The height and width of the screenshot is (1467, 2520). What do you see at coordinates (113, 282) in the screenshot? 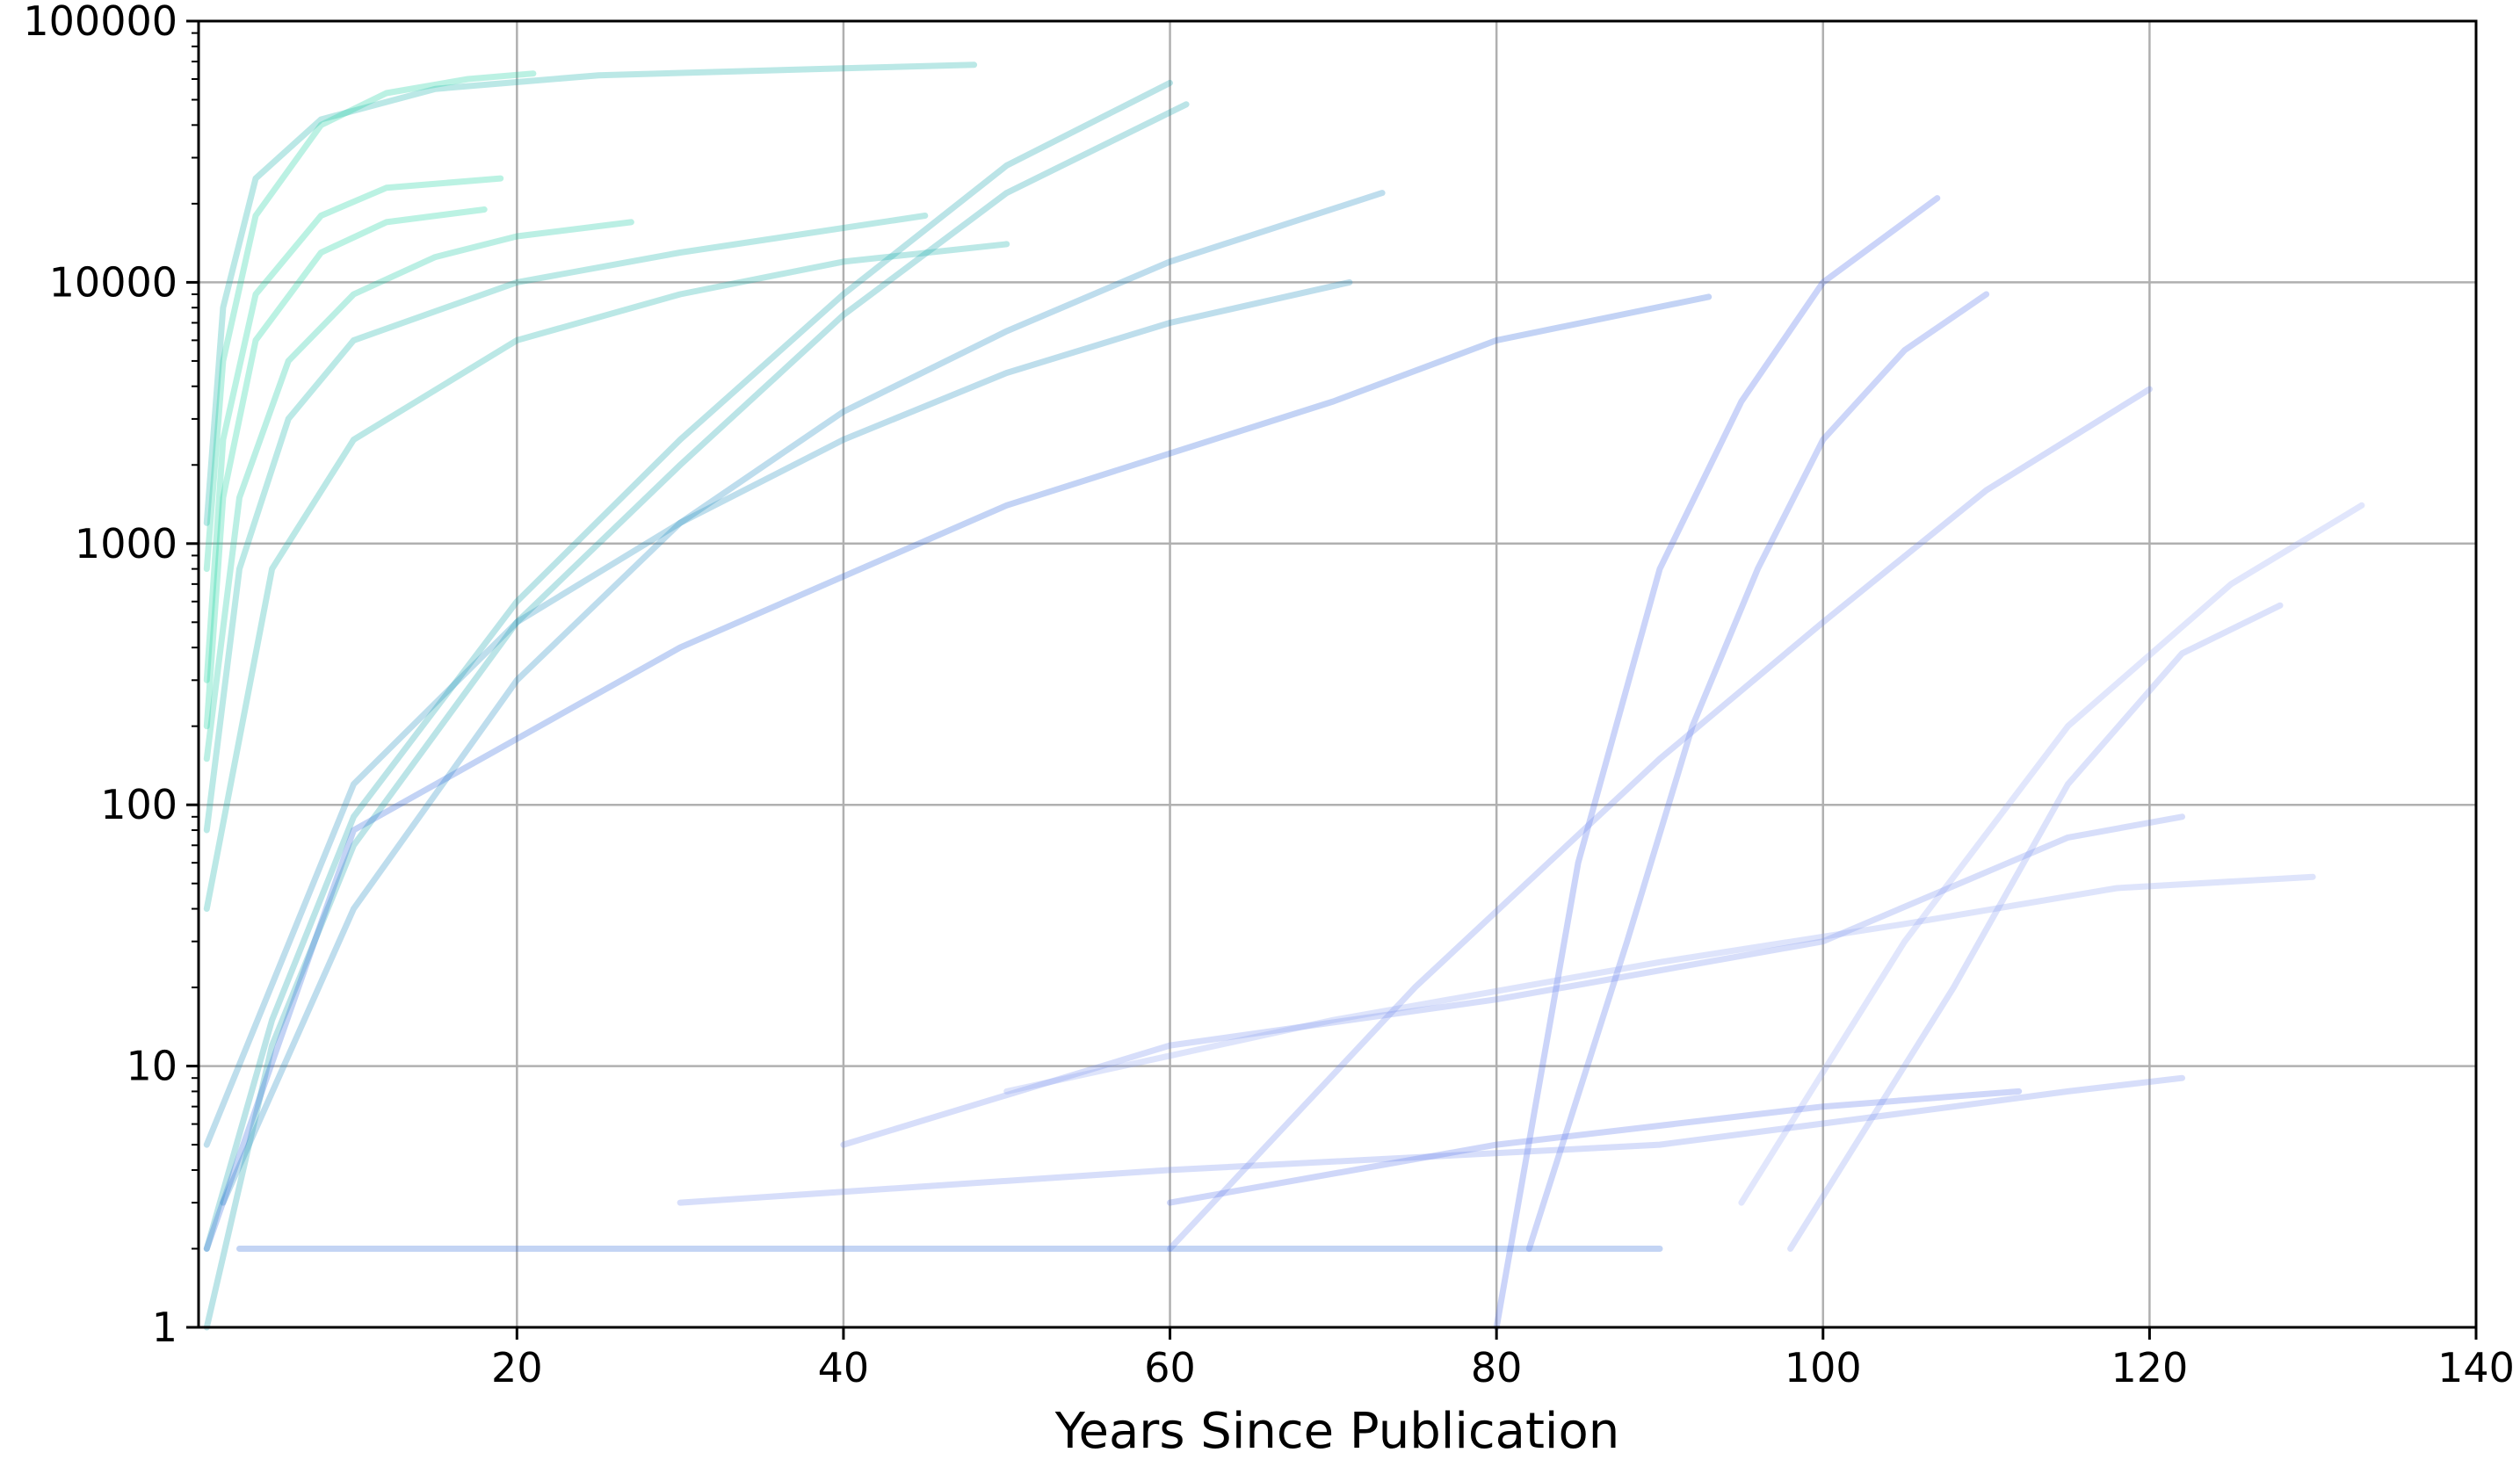
I see `y-tick-label: 10000` at bounding box center [113, 282].